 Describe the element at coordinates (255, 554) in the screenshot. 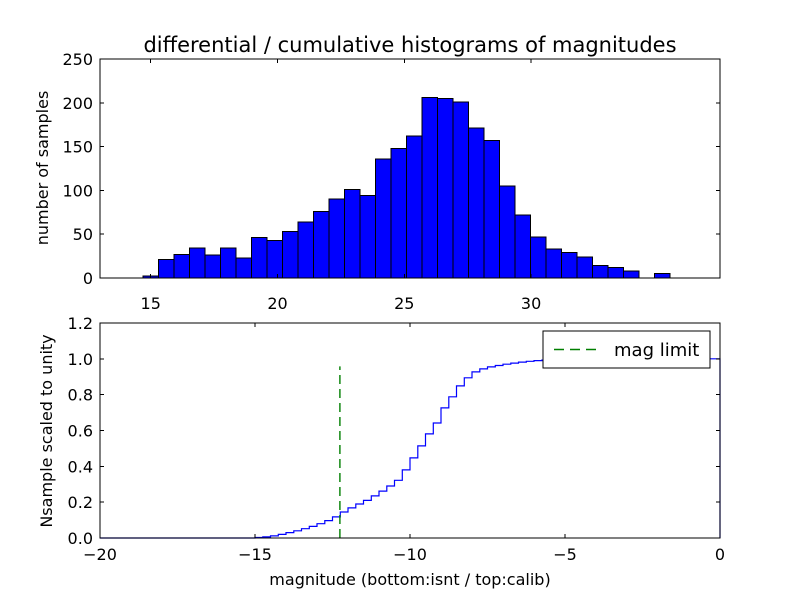

I see `tick-label: −15` at that location.